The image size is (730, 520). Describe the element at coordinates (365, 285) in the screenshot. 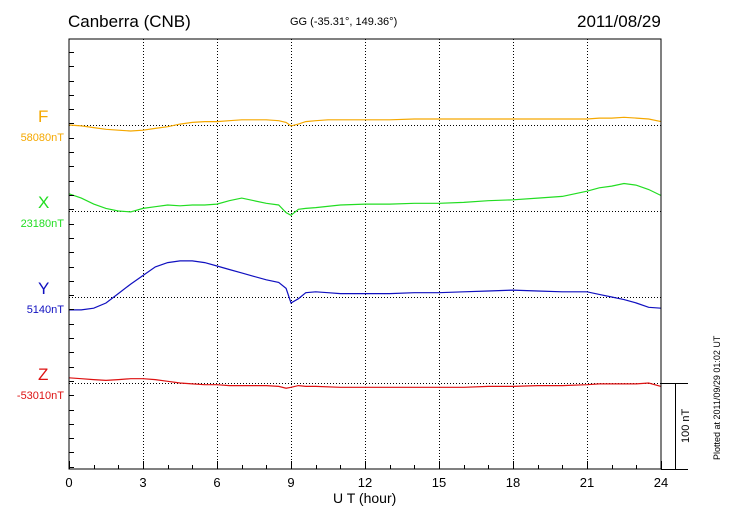

I see `series-line-y` at that location.